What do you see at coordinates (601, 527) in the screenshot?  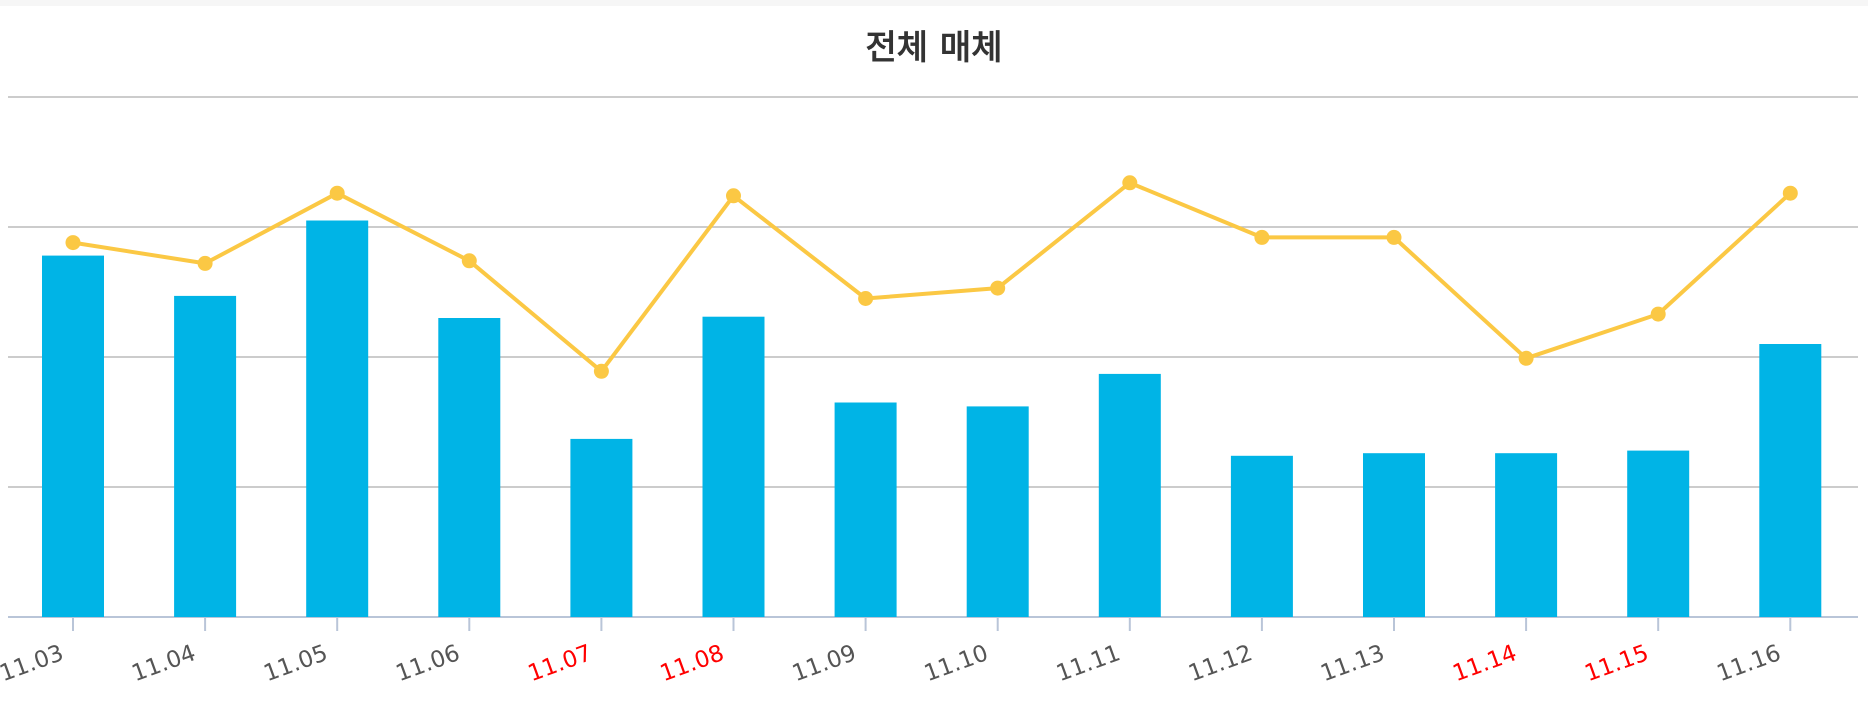 I see `bar-11.07` at bounding box center [601, 527].